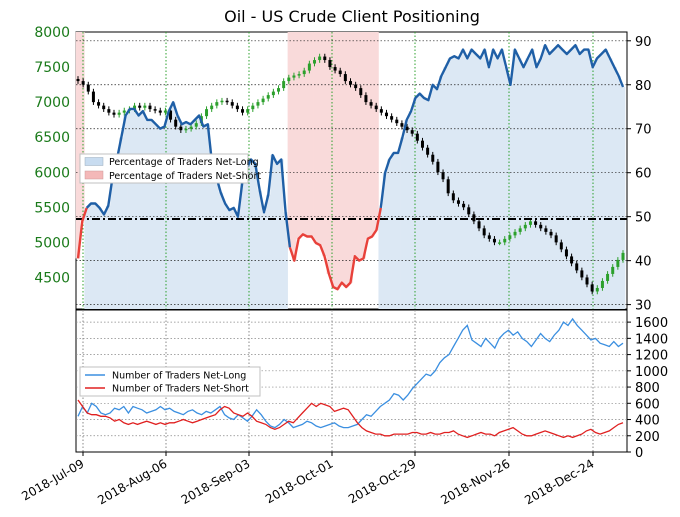  Describe the element at coordinates (651, 356) in the screenshot. I see `bottom-tick-label: 1200` at that location.